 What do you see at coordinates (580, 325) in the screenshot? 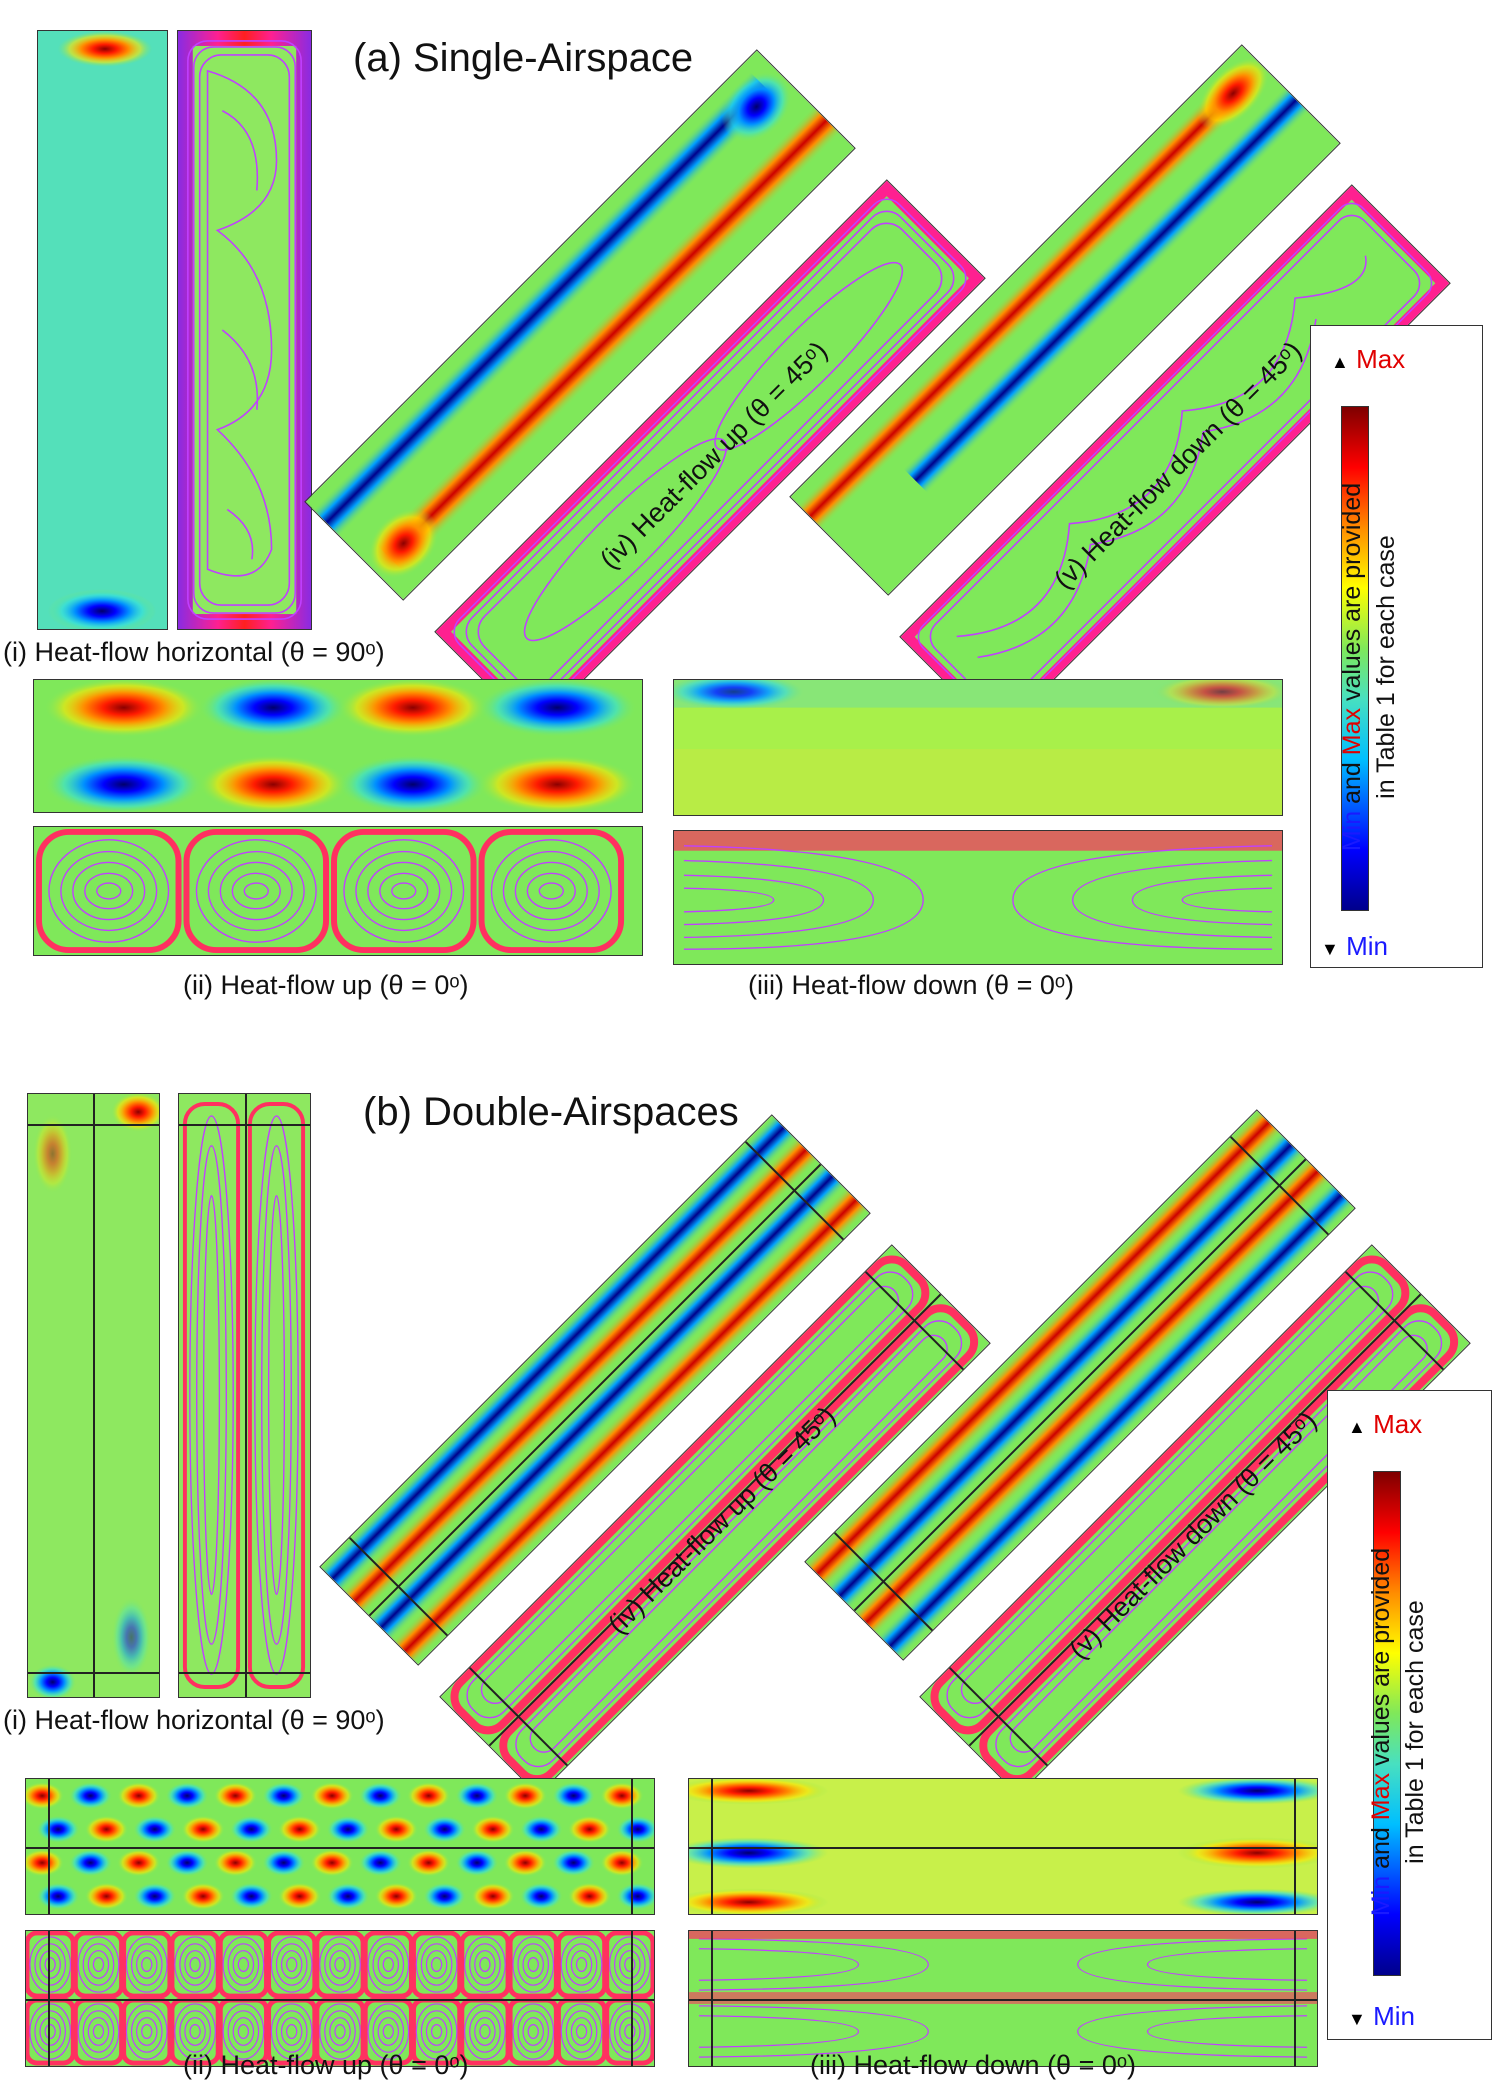
I see `a-iv-temperature-panel` at bounding box center [580, 325].